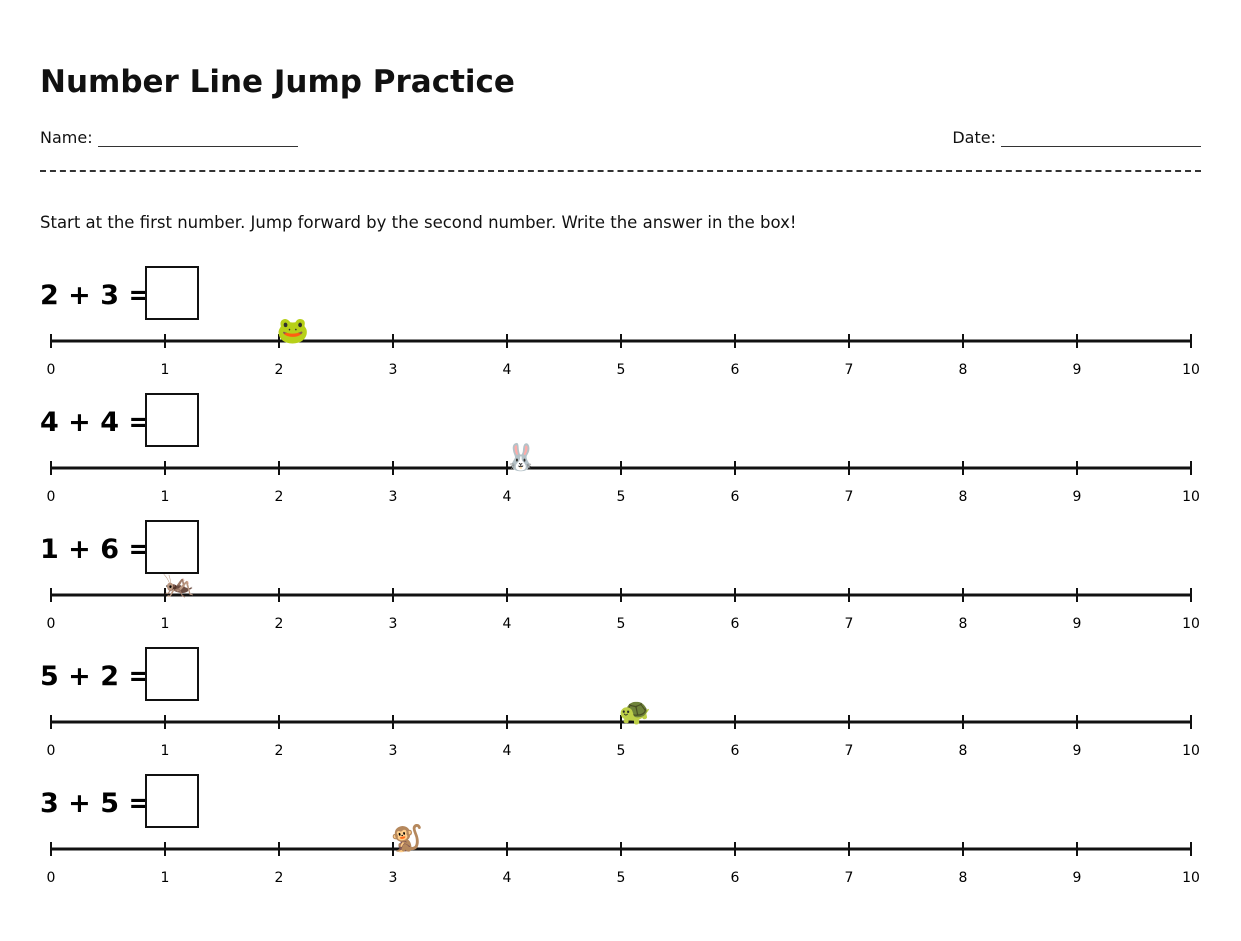  Describe the element at coordinates (1101, 138) in the screenshot. I see `date-blank` at that location.